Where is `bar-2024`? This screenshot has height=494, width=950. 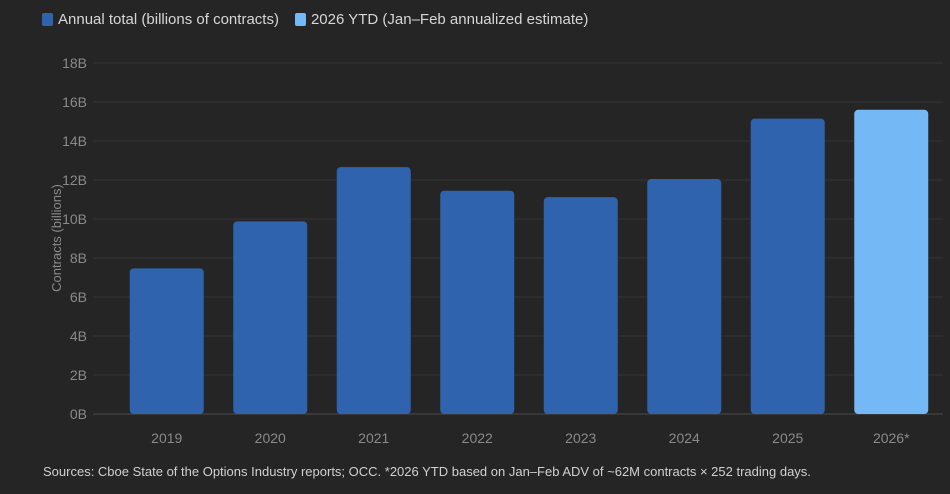
bar-2024 is located at coordinates (684, 296).